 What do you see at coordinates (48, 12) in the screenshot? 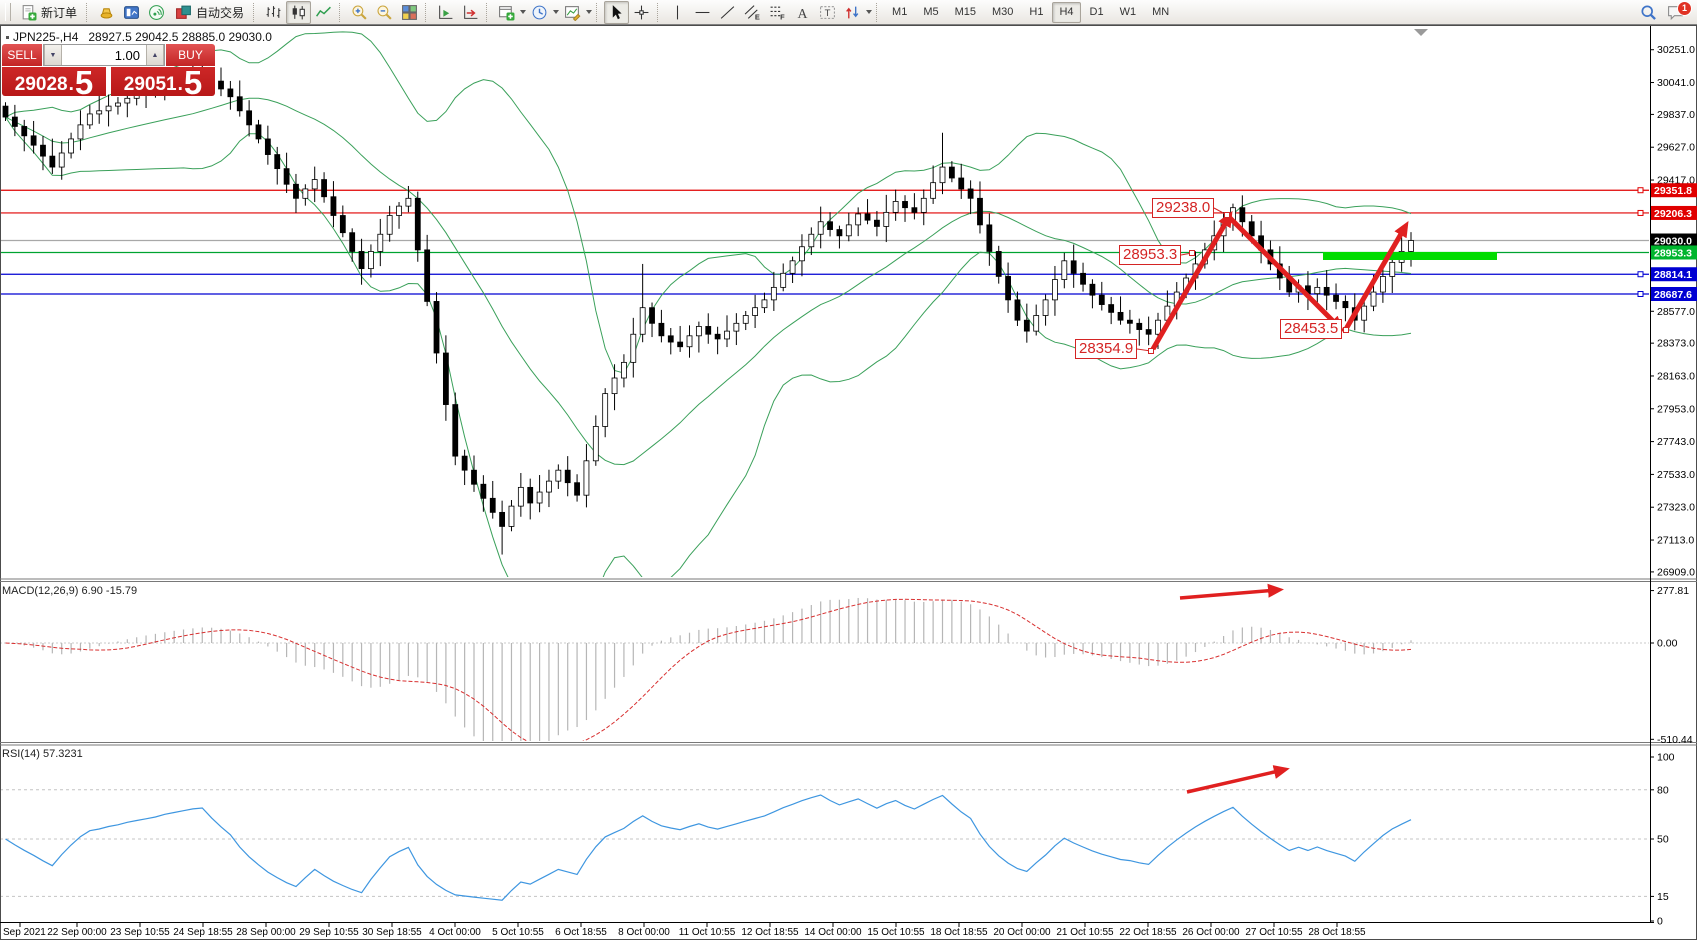
I see `new-order-button: 新订单` at bounding box center [48, 12].